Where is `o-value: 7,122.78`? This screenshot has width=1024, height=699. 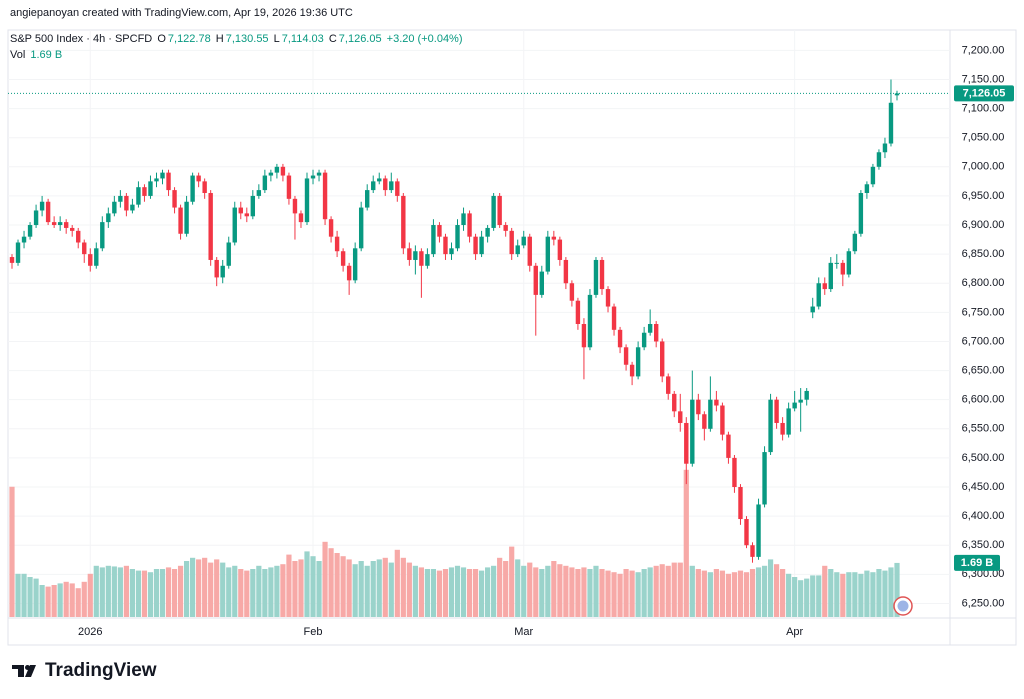
o-value: 7,122.78 is located at coordinates (189, 39).